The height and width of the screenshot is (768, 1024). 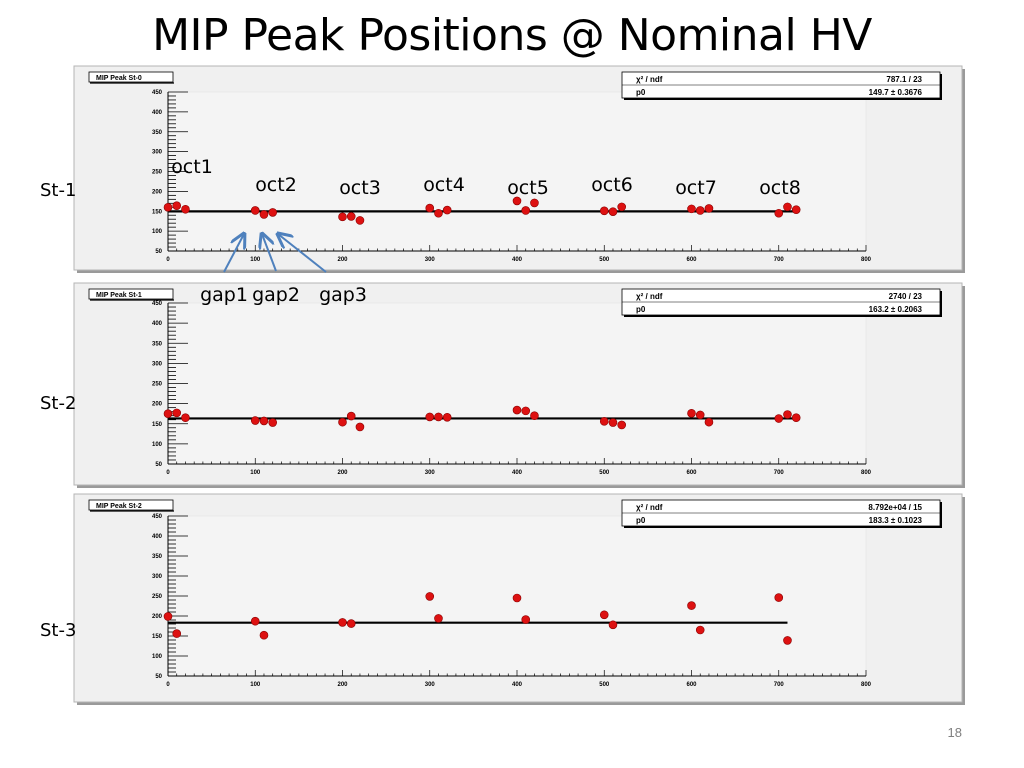 I want to click on stats-chi2-value: 8.792e+04 / 15, so click(x=895, y=507).